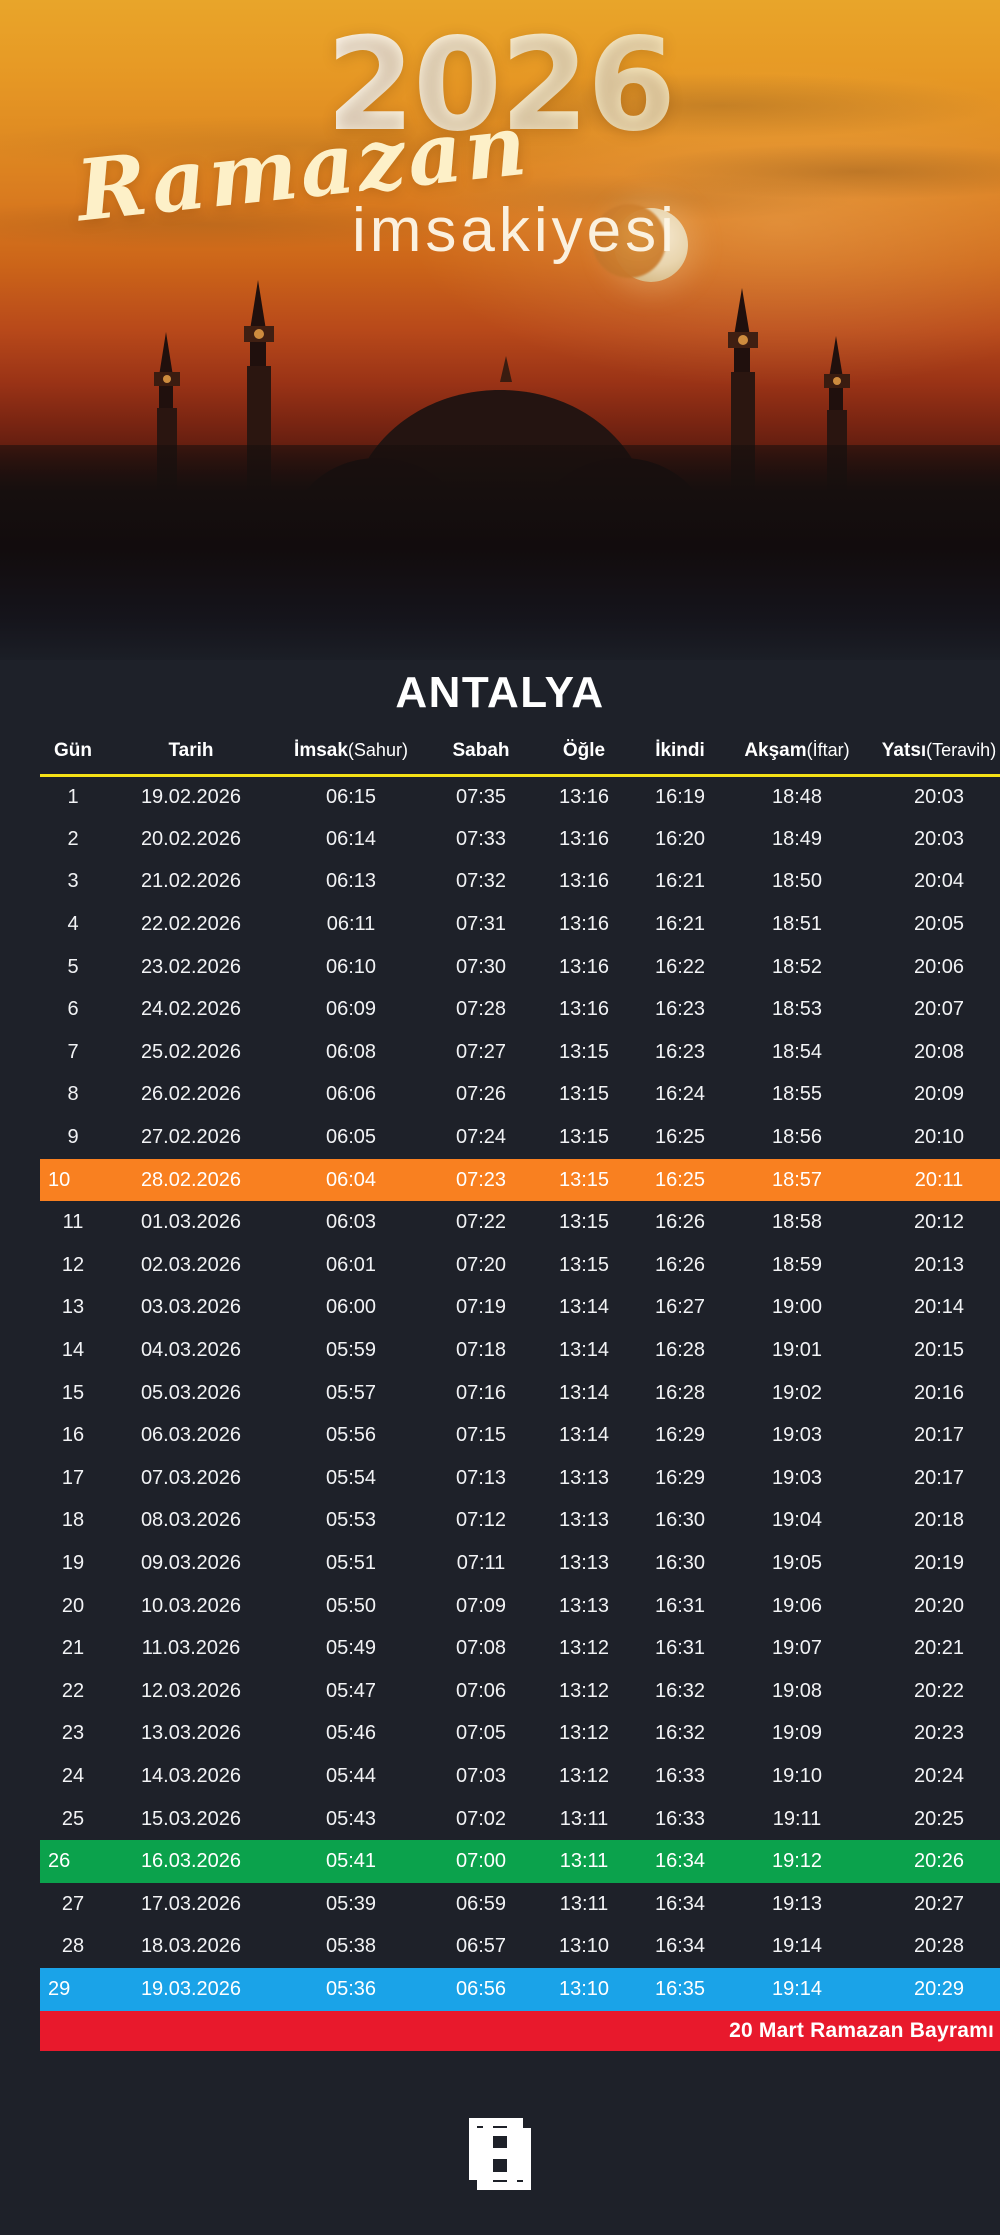  I want to click on cell-tarih: 05.03.2026, so click(191, 1392).